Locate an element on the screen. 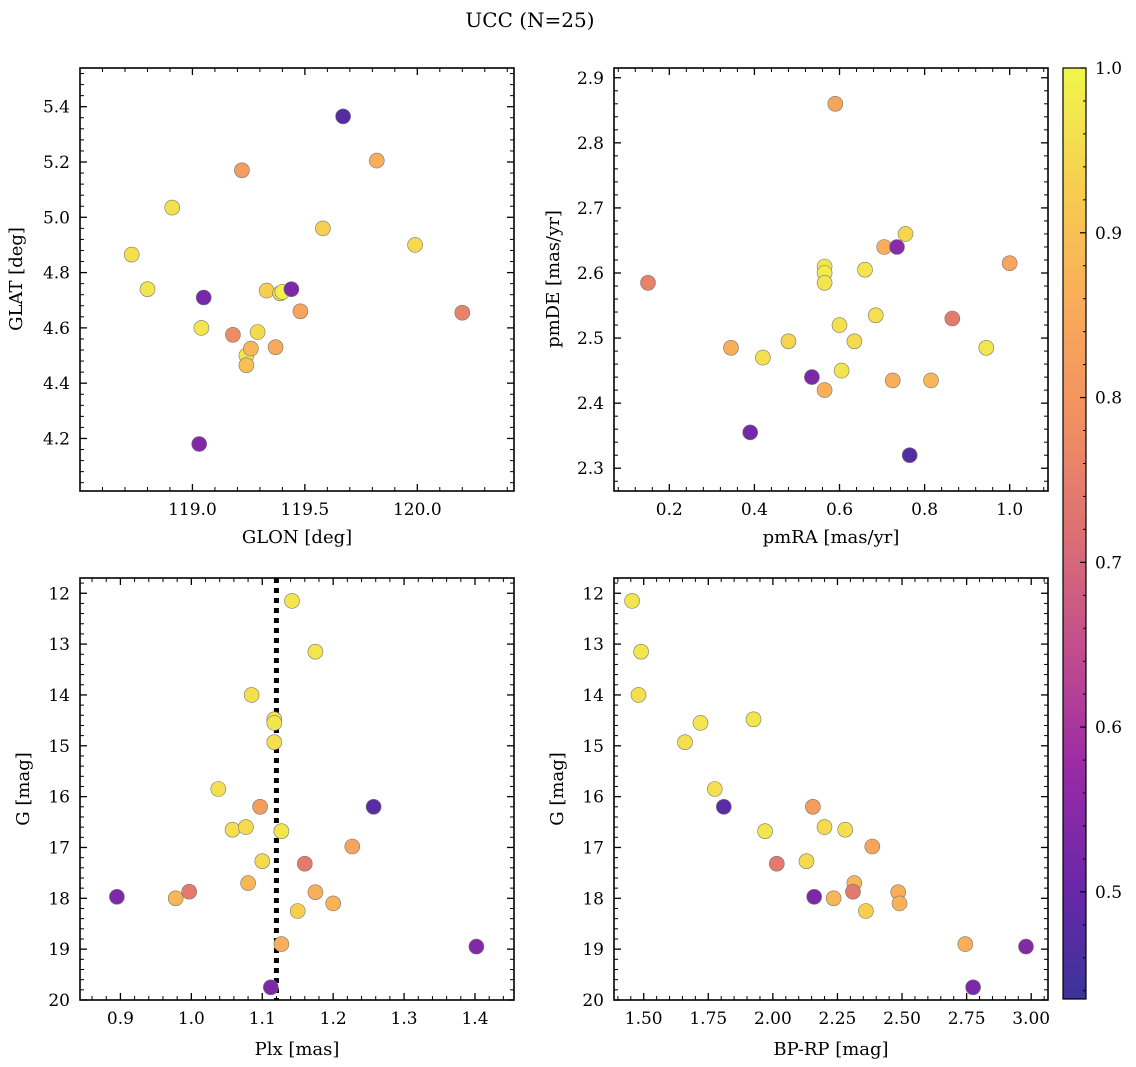 This screenshot has width=1136, height=1067. y-tick-label: 5.2 is located at coordinates (56, 163).